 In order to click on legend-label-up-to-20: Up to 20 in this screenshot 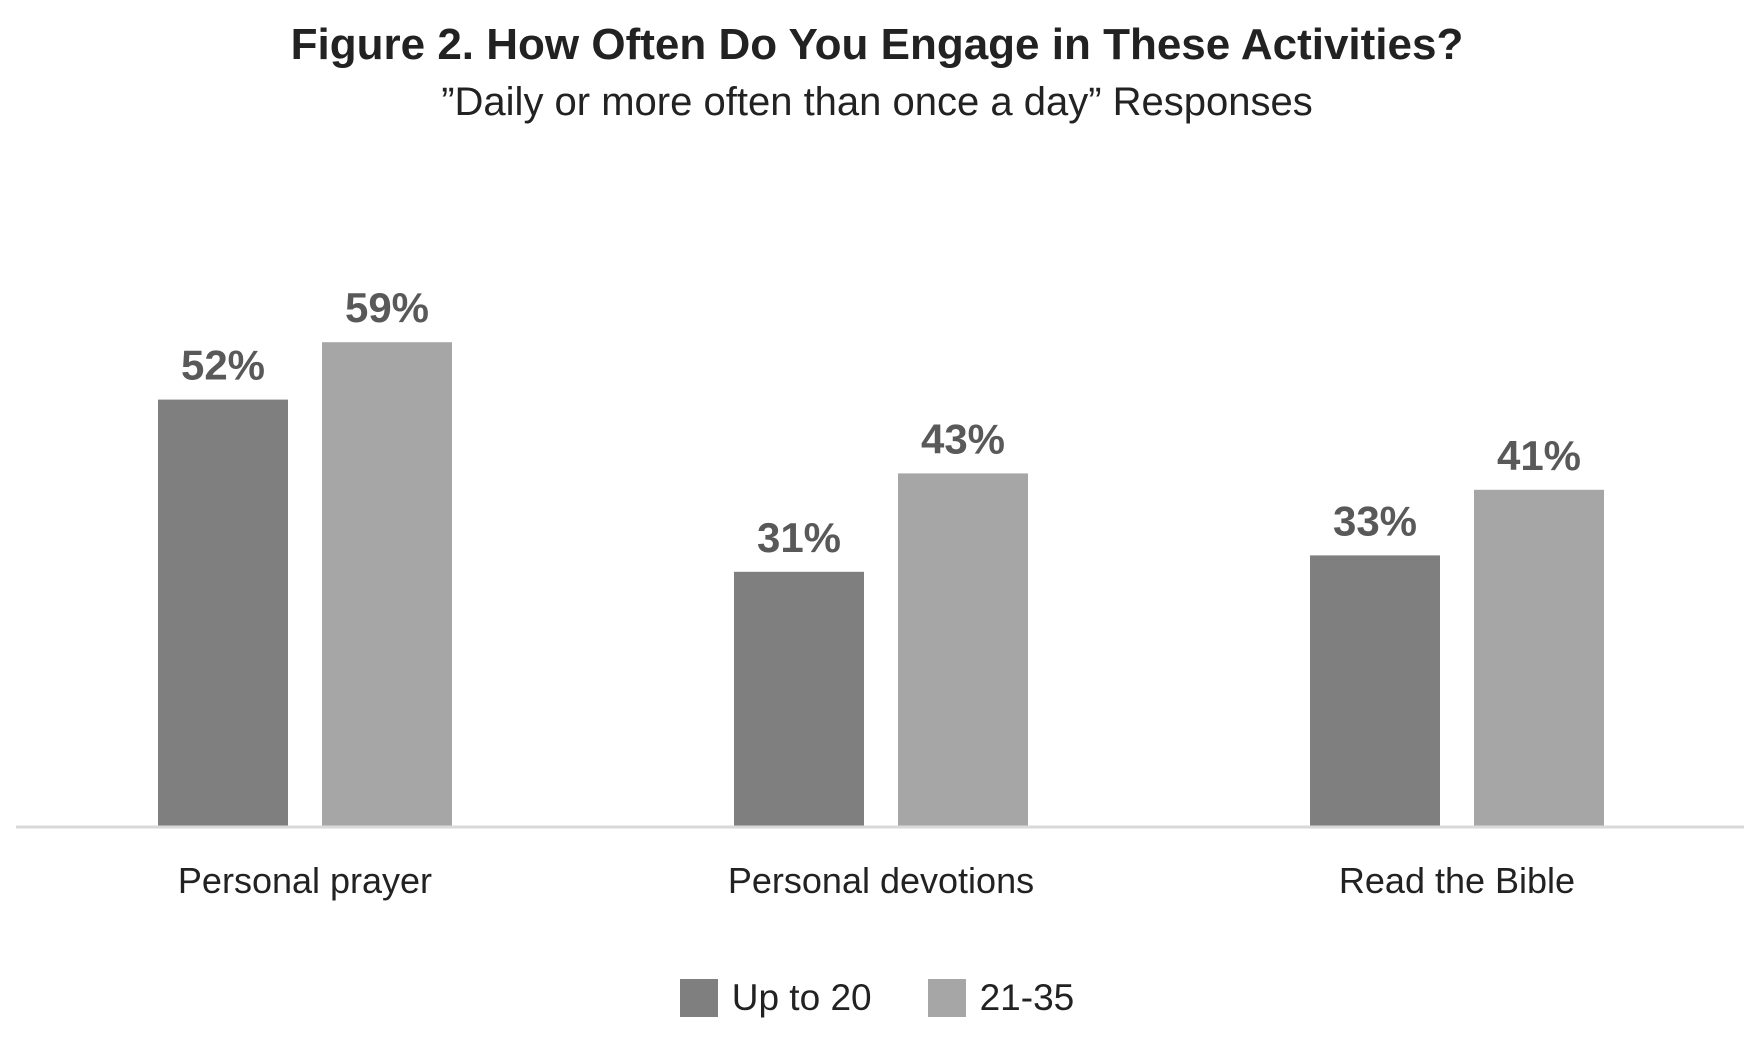, I will do `click(801, 997)`.